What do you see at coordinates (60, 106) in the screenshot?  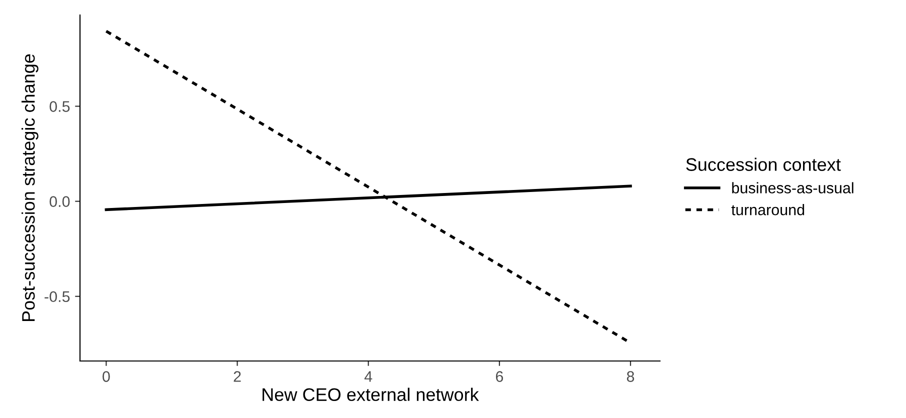 I see `y-tick-label: 0.5` at bounding box center [60, 106].